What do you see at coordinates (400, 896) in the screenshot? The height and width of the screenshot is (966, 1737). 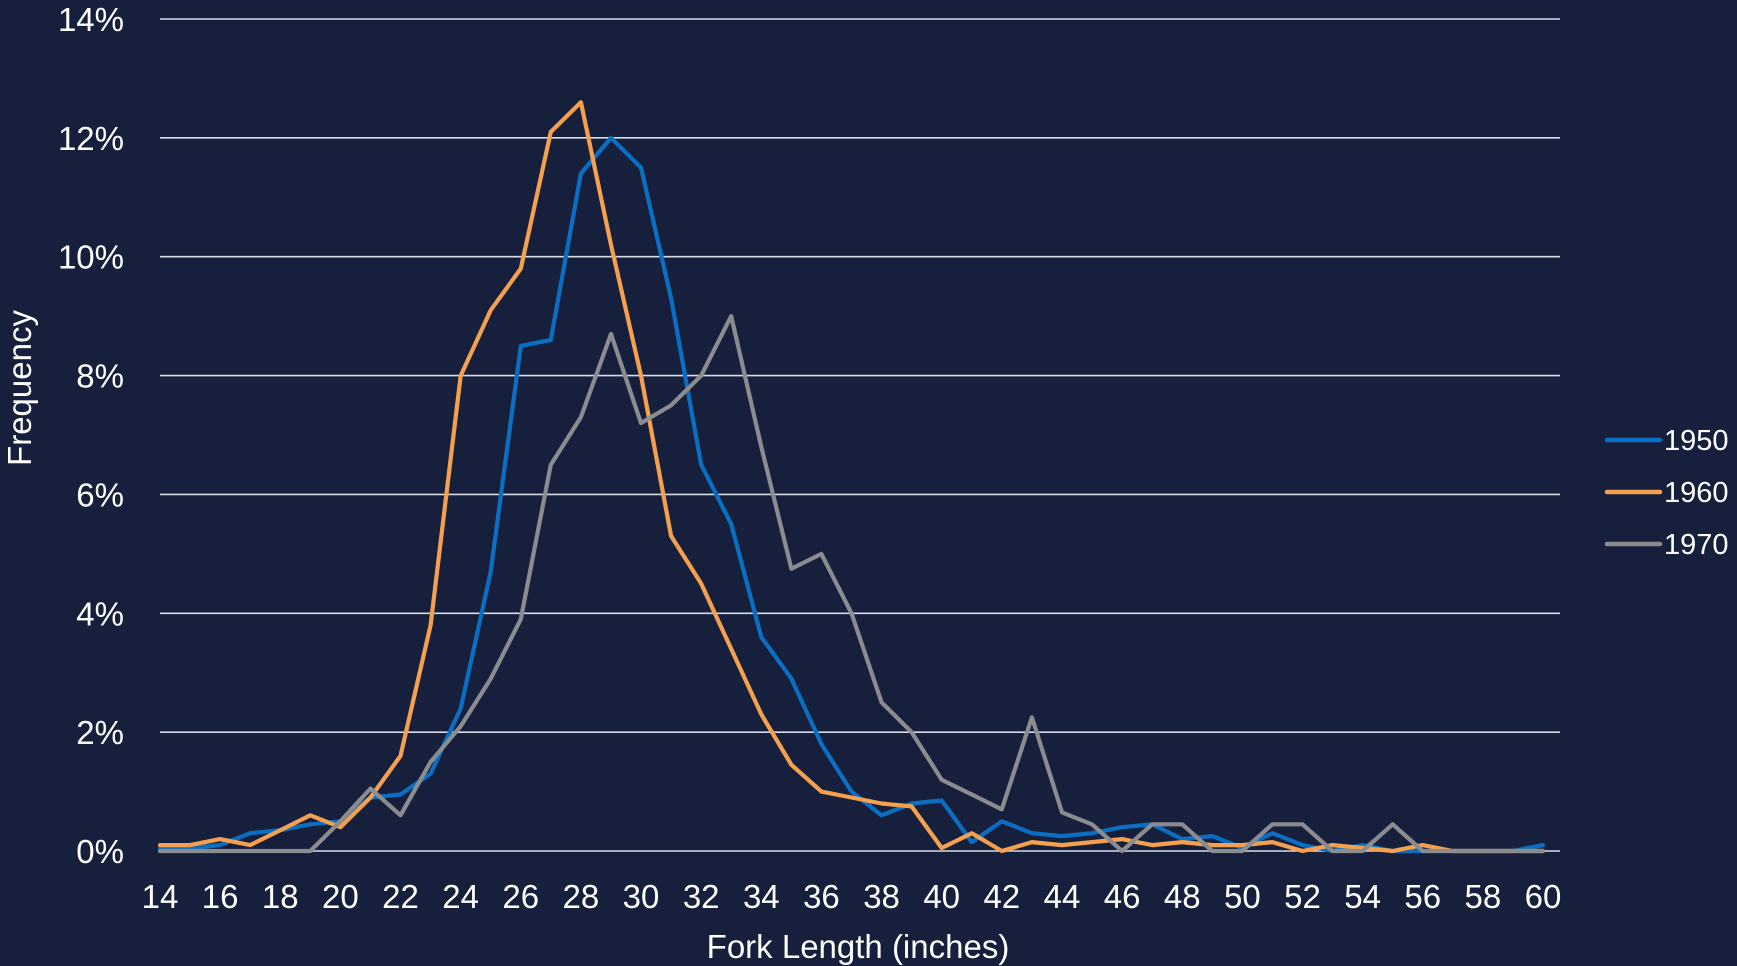 I see `x-tick-label-22: 22` at bounding box center [400, 896].